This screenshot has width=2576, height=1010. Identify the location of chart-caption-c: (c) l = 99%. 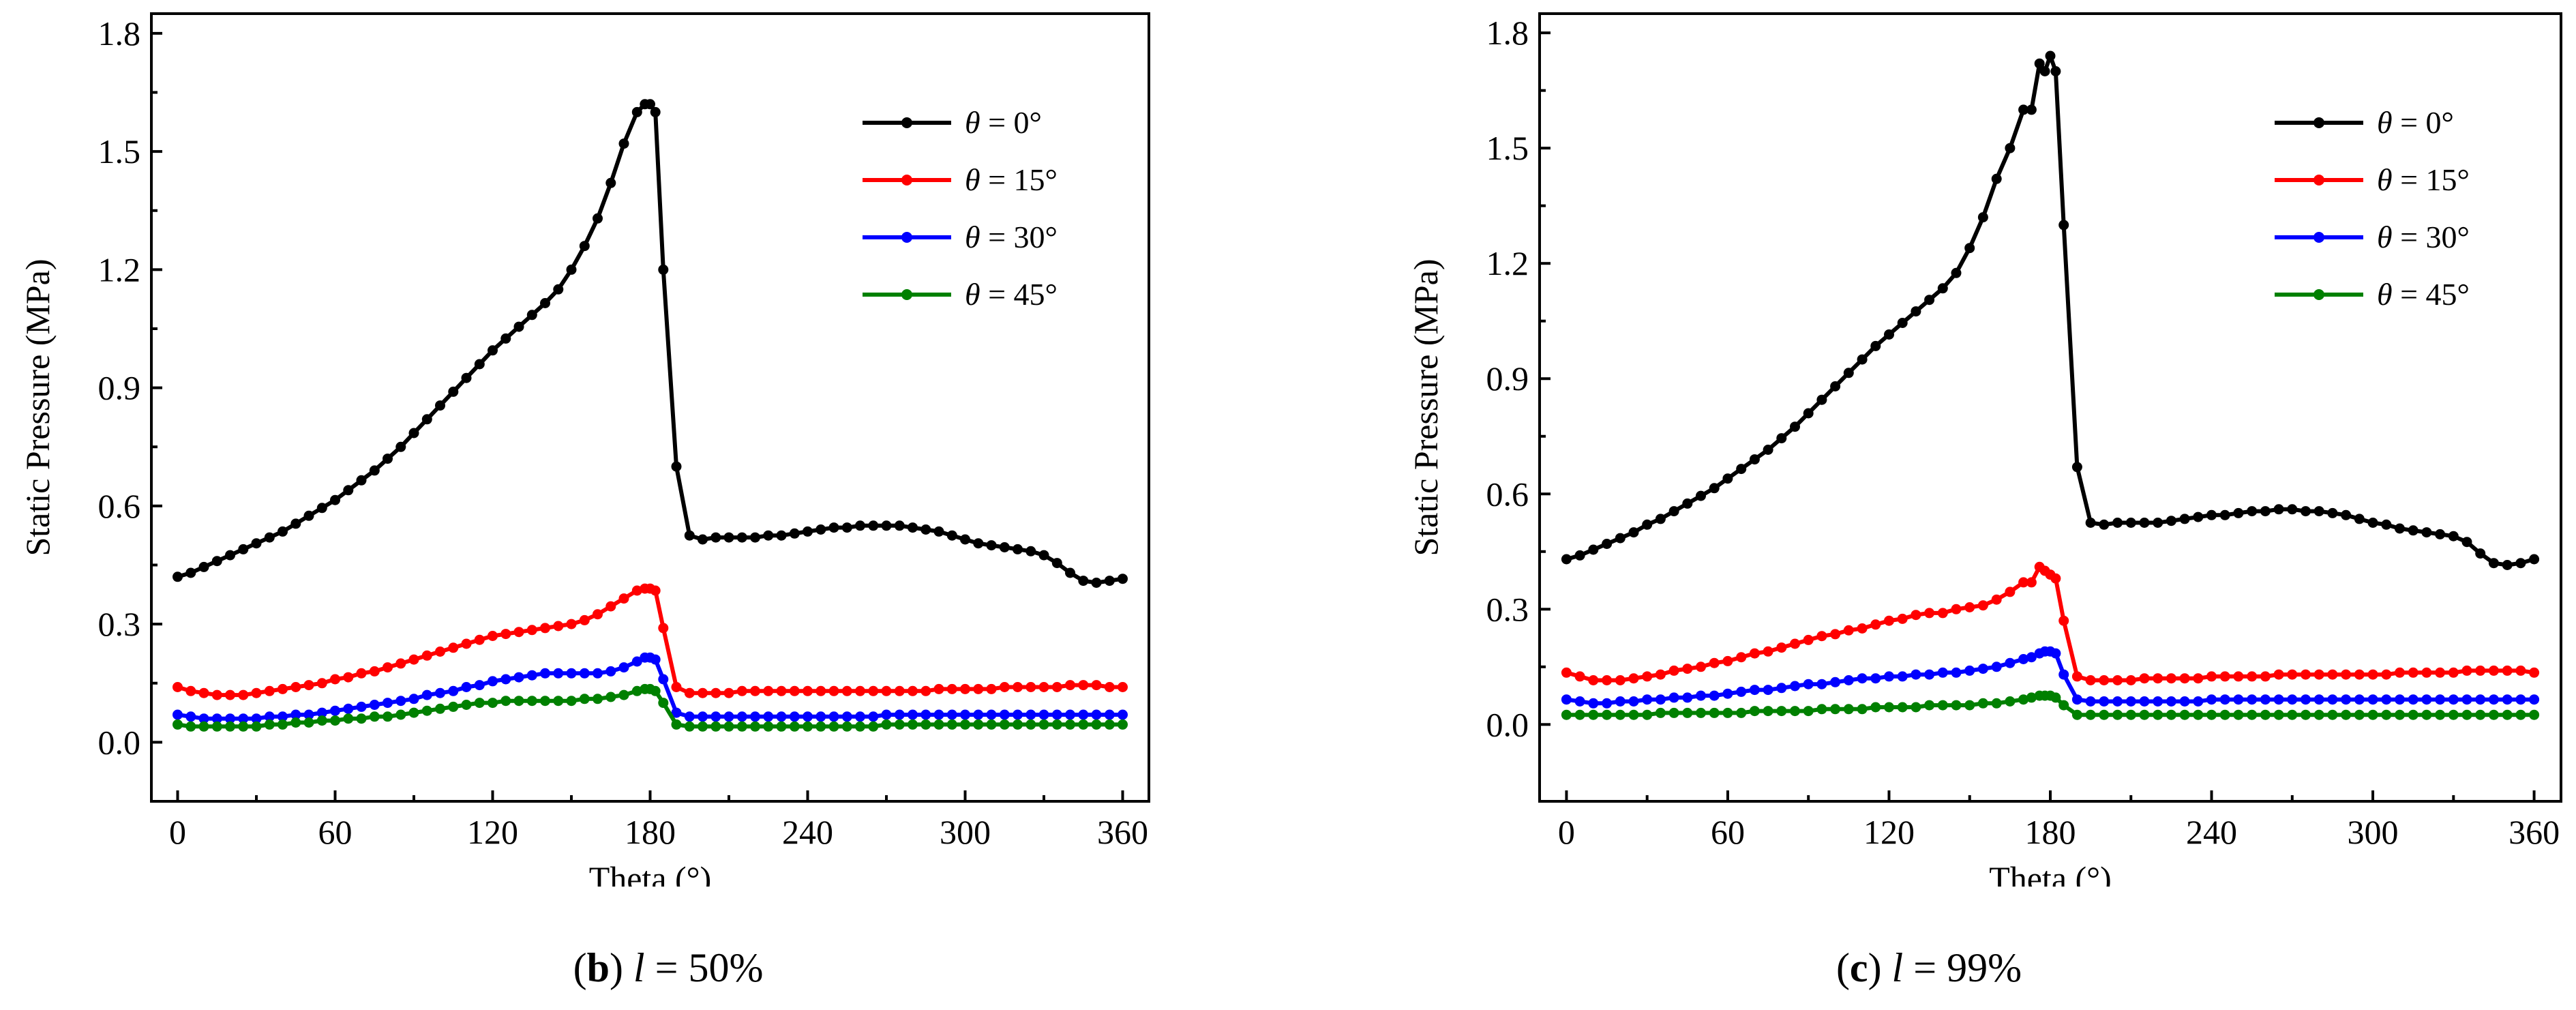
(1929, 967).